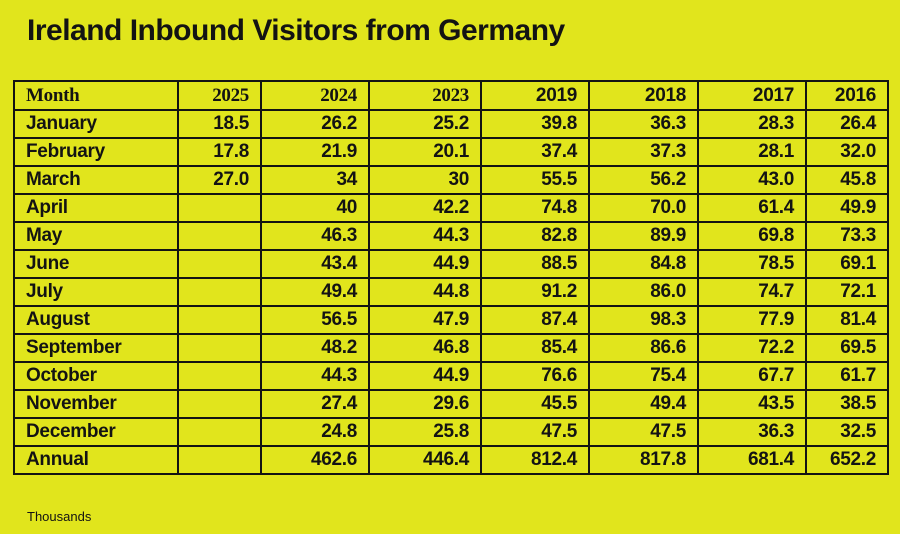 This screenshot has height=534, width=900. Describe the element at coordinates (752, 320) in the screenshot. I see `value-cell: 77.9` at that location.